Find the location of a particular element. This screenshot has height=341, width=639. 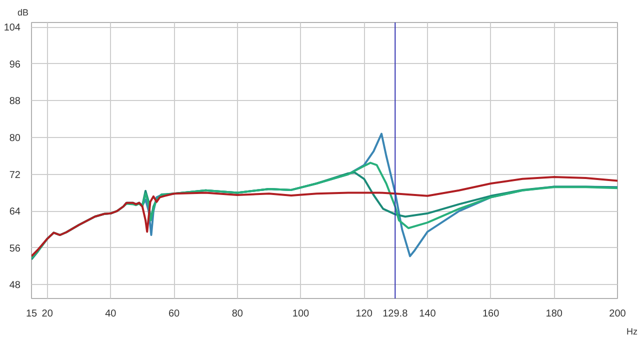

x-tick-label: 140 is located at coordinates (427, 314).